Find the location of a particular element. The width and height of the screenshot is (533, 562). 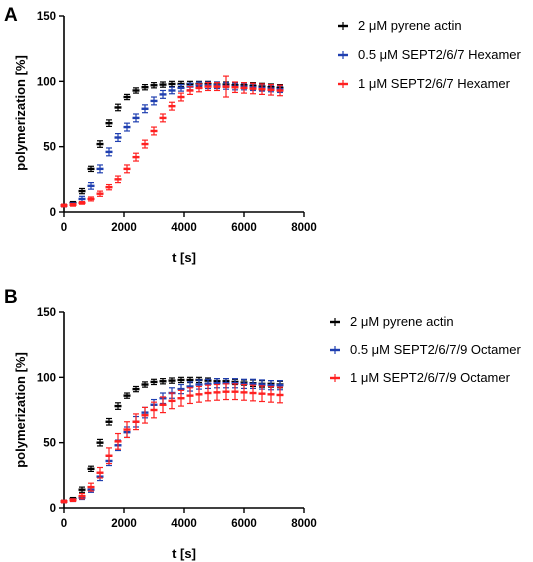

legend-item: 0.5 μM SEPT2/6/7/9 Octamer is located at coordinates (425, 349).